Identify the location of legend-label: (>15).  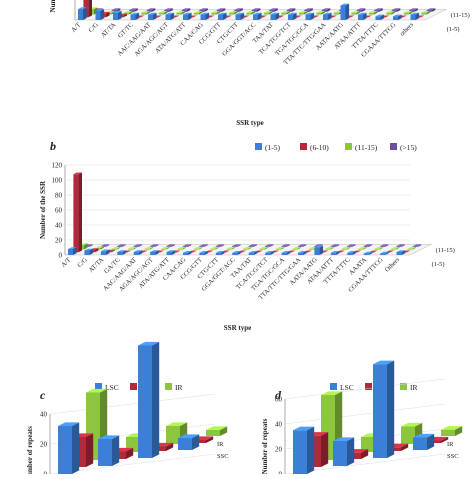
(408, 147).